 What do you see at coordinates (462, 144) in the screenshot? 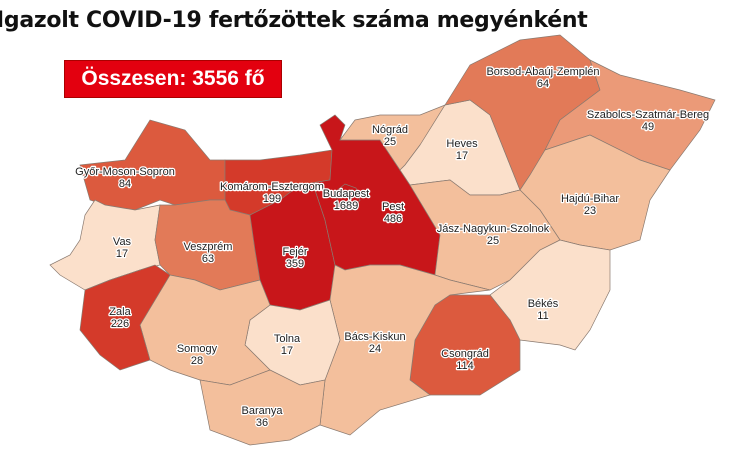
I see `county-name-heves: Heves` at bounding box center [462, 144].